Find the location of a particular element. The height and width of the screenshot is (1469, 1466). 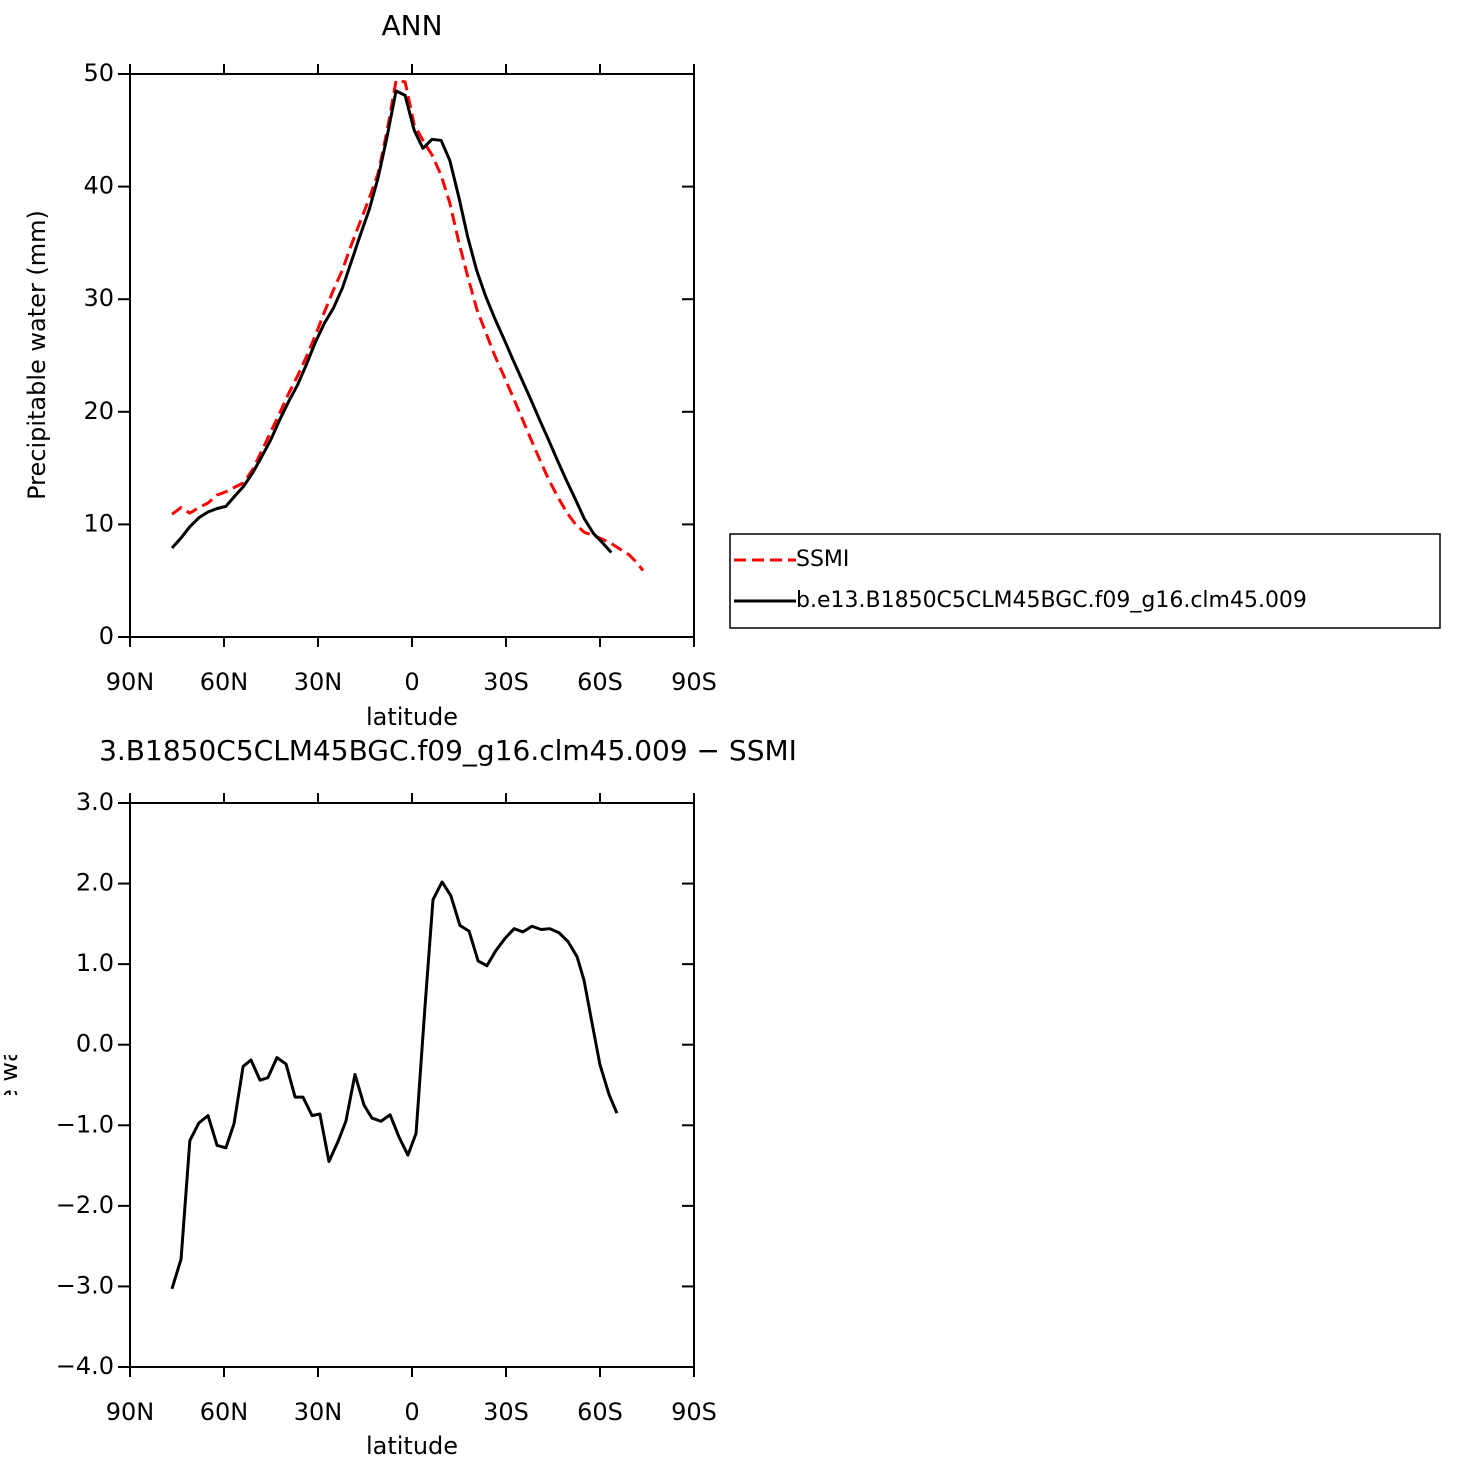

legend-label: SSMI is located at coordinates (822, 559).